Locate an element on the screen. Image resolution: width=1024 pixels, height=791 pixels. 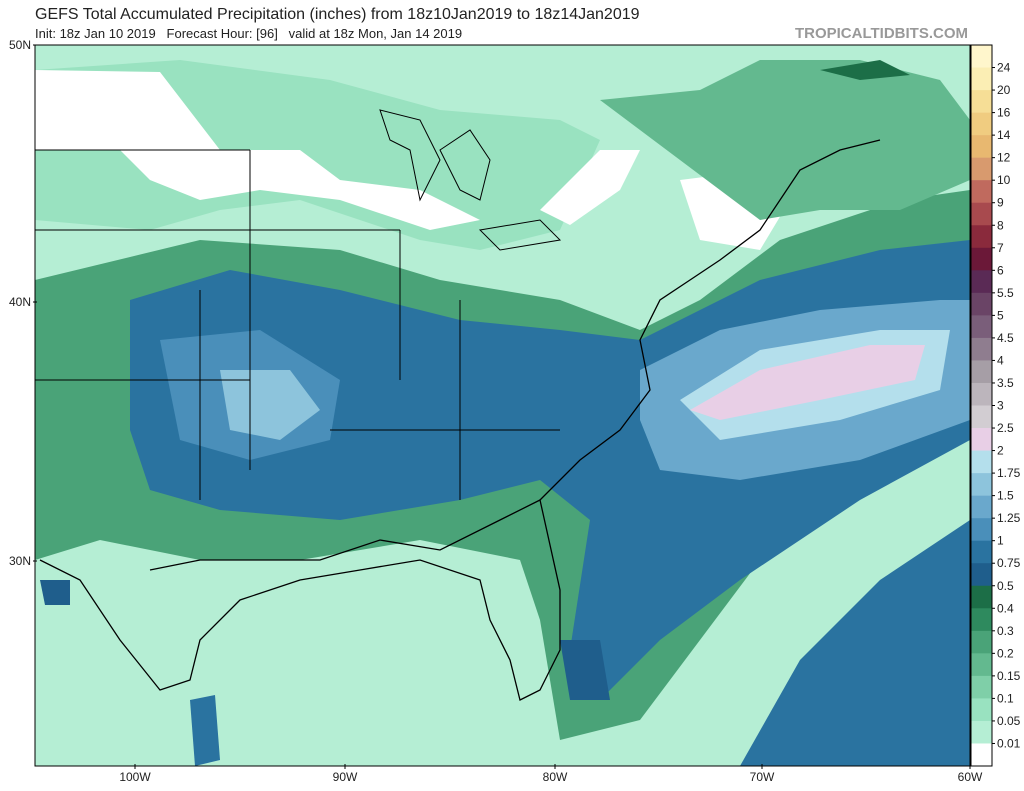
colorbar-label: 20 is located at coordinates (1004, 90).